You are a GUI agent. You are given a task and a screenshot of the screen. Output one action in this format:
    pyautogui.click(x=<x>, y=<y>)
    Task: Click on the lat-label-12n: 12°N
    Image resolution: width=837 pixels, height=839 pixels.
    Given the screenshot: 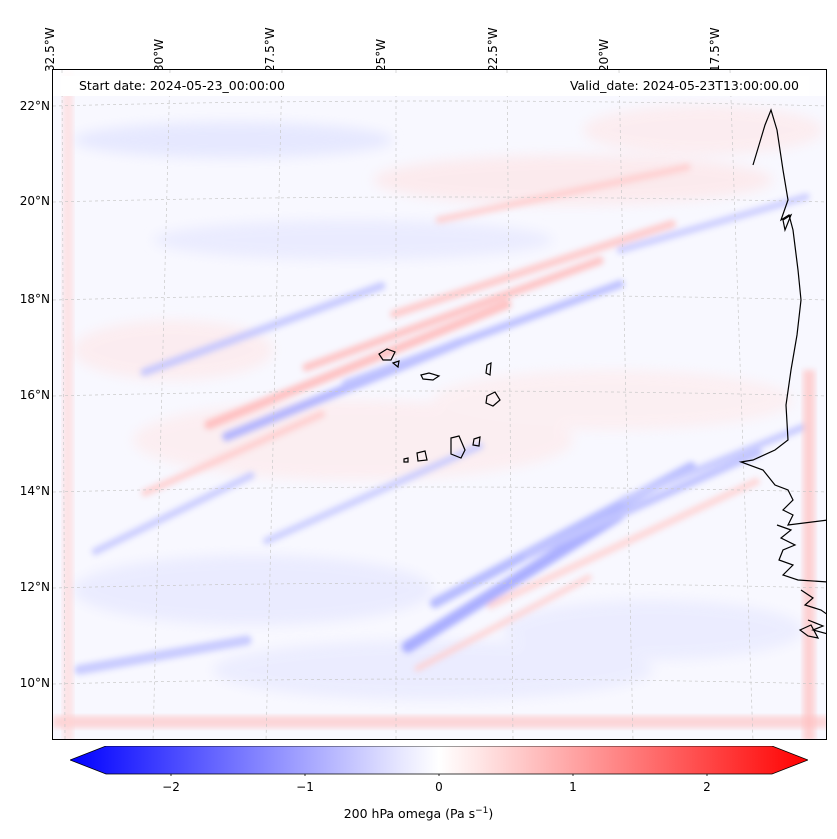 What is the action you would take?
    pyautogui.click(x=34, y=587)
    